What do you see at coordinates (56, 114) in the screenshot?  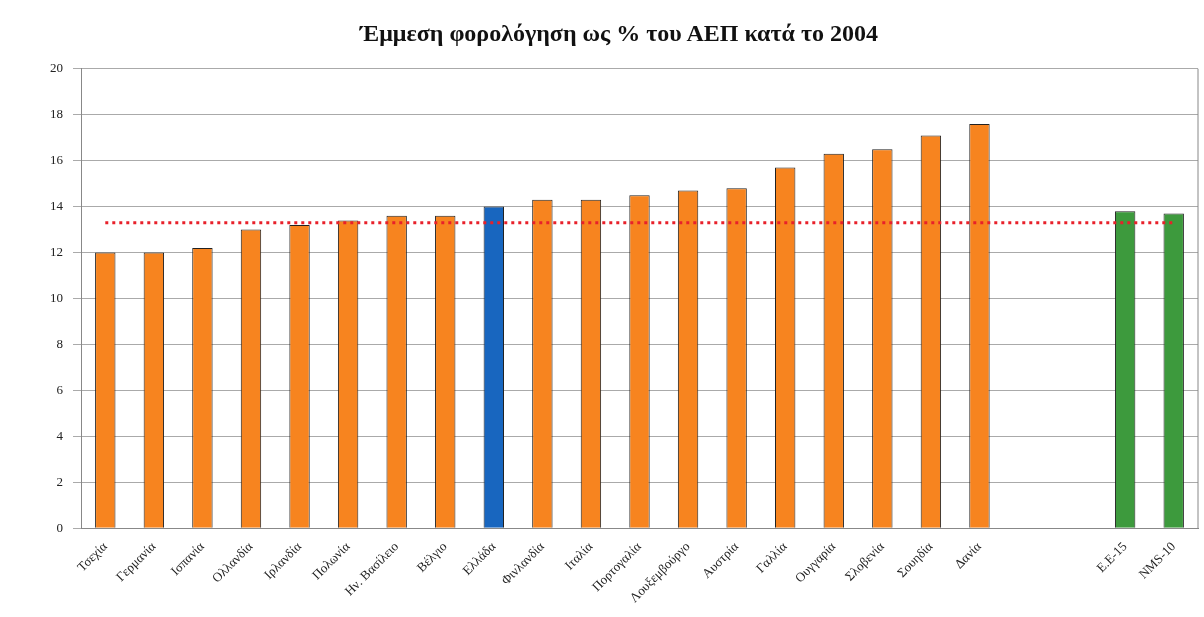 I see `y-tick-label: 18` at bounding box center [56, 114].